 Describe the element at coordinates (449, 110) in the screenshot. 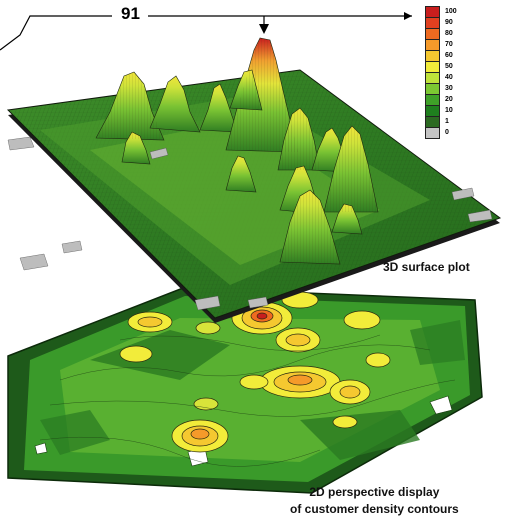

I see `legend-label: 10` at that location.